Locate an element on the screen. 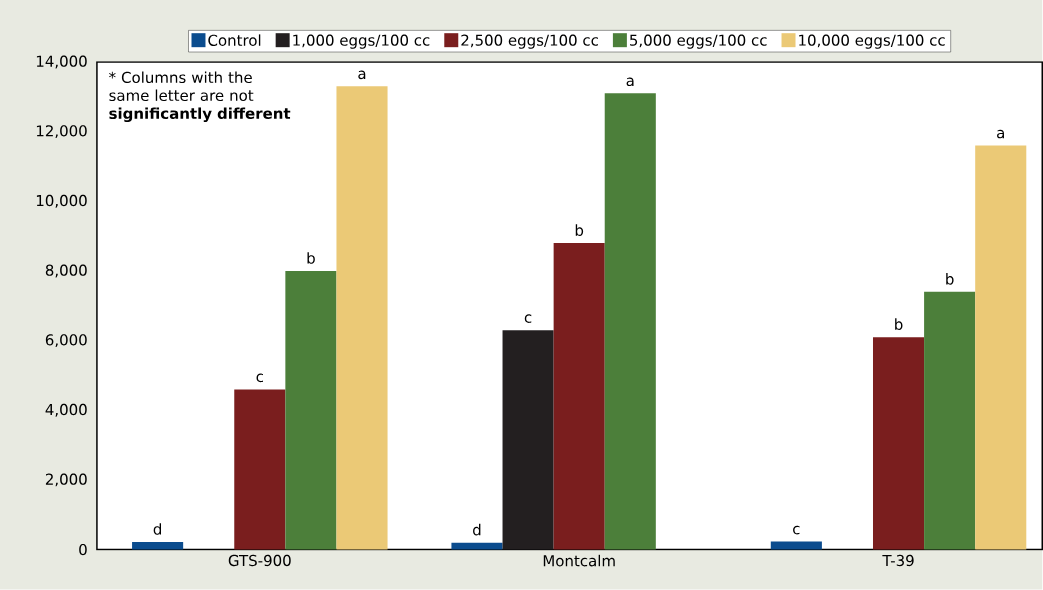 Image resolution: width=1043 pixels, height=590 pixels. y-tick-label: 4,000 is located at coordinates (66, 410).